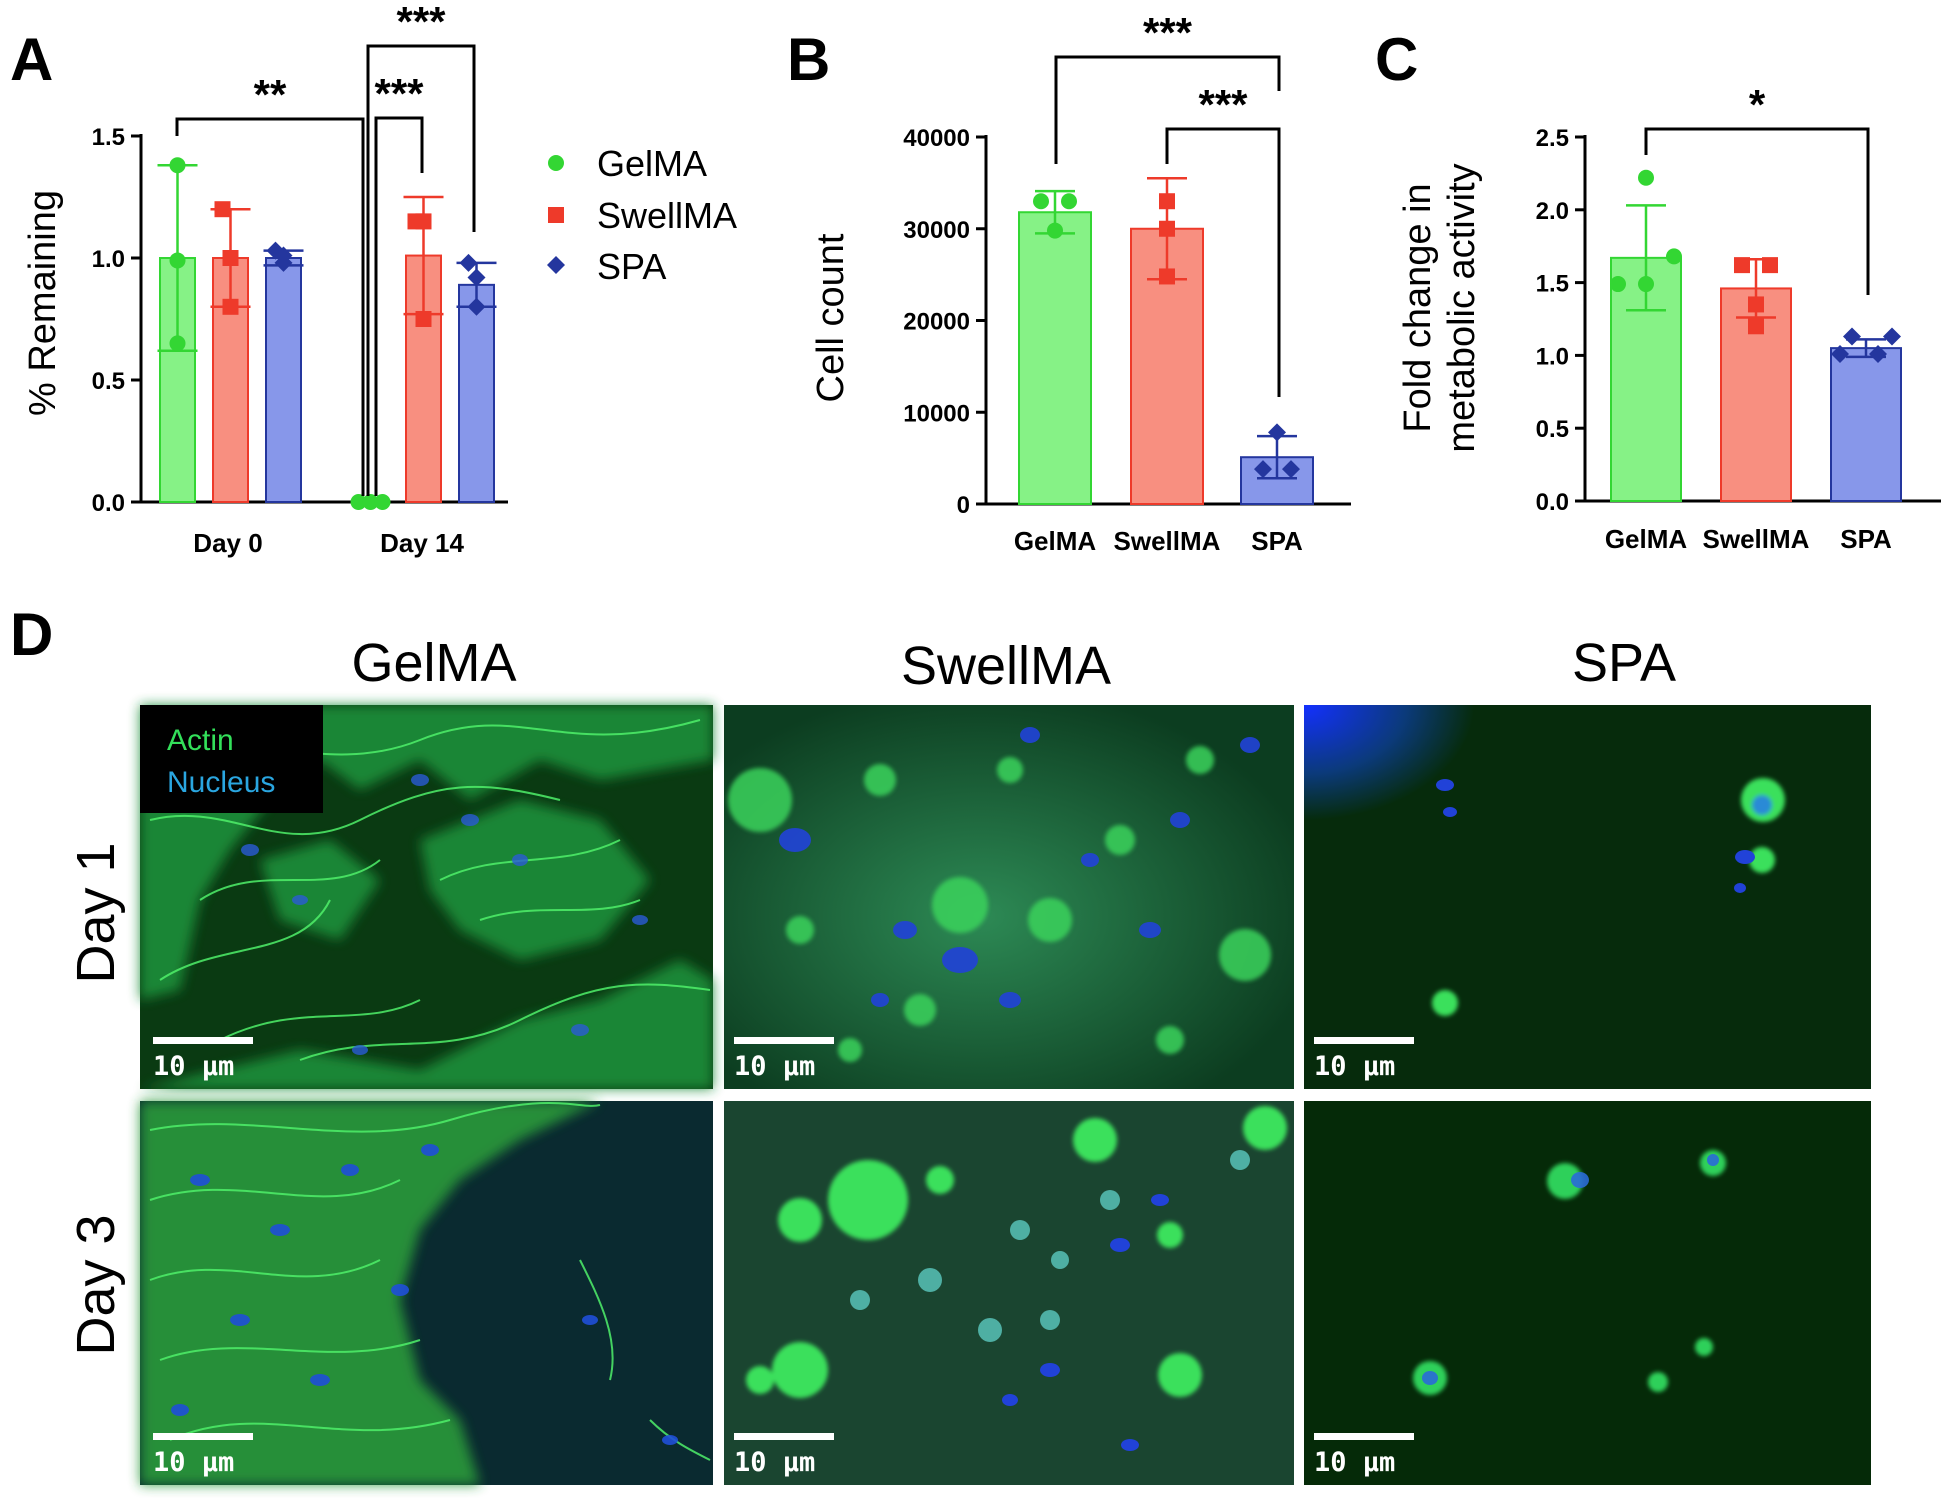  What do you see at coordinates (1055, 541) in the screenshot?
I see `chart-b-xtick-gelma: GelMA` at bounding box center [1055, 541].